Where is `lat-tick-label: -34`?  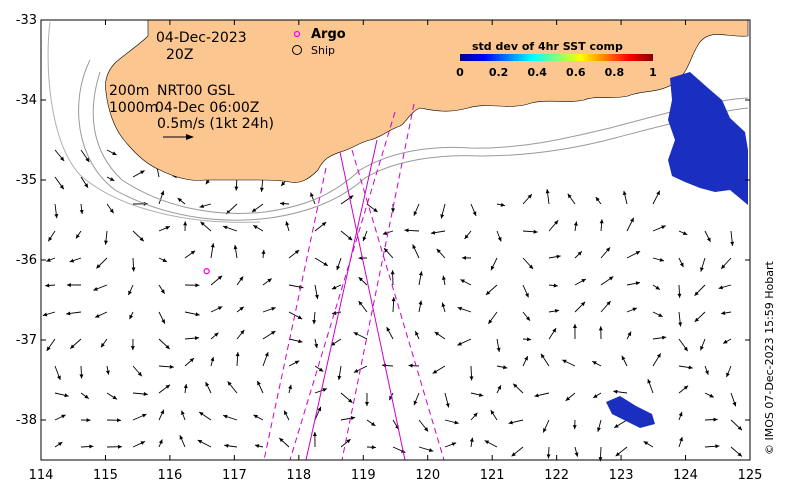 lat-tick-label: -34 is located at coordinates (26, 100).